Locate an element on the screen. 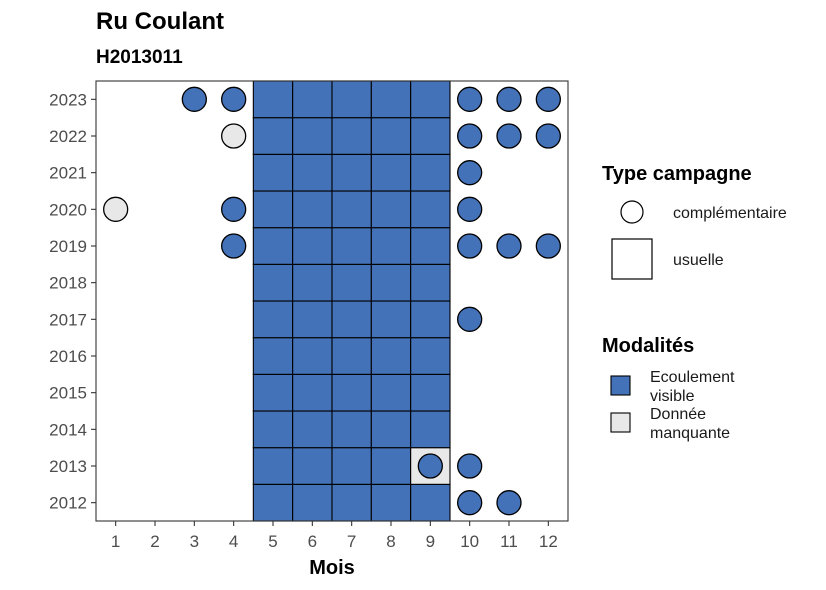  legend-type-campagne: Type campagne complémentaire usuelle is located at coordinates (694, 221).